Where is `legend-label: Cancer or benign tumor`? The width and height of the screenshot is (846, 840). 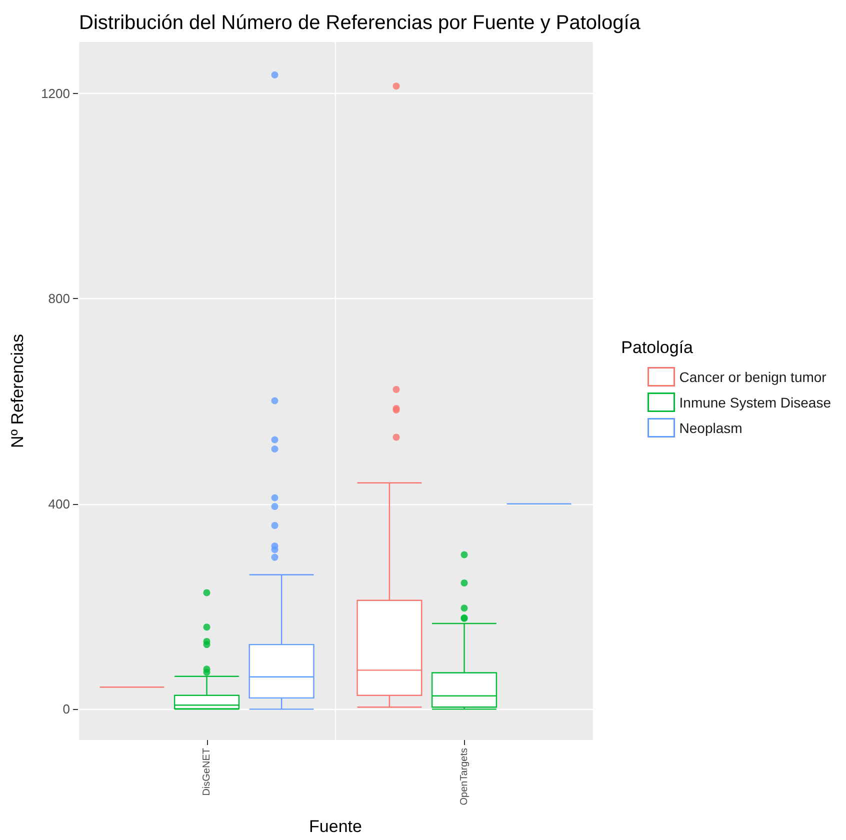 legend-label: Cancer or benign tumor is located at coordinates (753, 376).